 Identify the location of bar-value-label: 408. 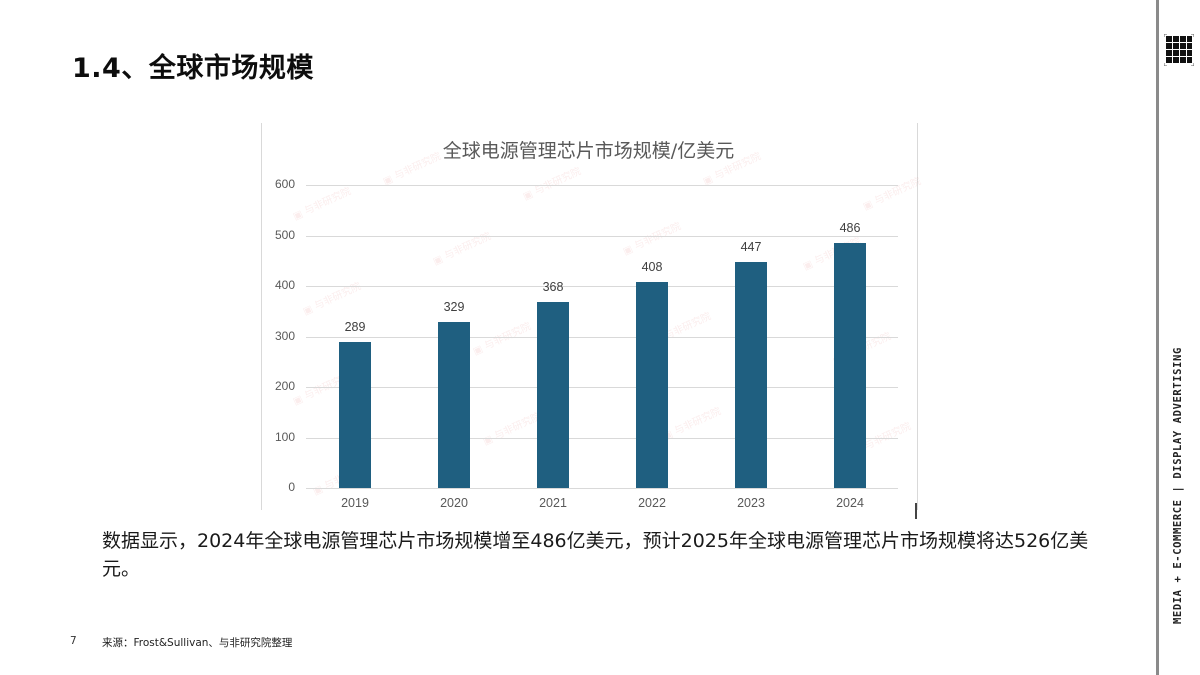
(652, 266).